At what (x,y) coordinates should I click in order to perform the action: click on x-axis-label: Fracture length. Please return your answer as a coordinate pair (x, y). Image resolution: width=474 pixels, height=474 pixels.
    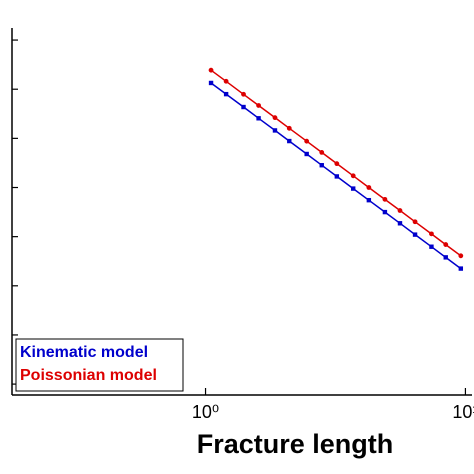
    Looking at the image, I should click on (295, 444).